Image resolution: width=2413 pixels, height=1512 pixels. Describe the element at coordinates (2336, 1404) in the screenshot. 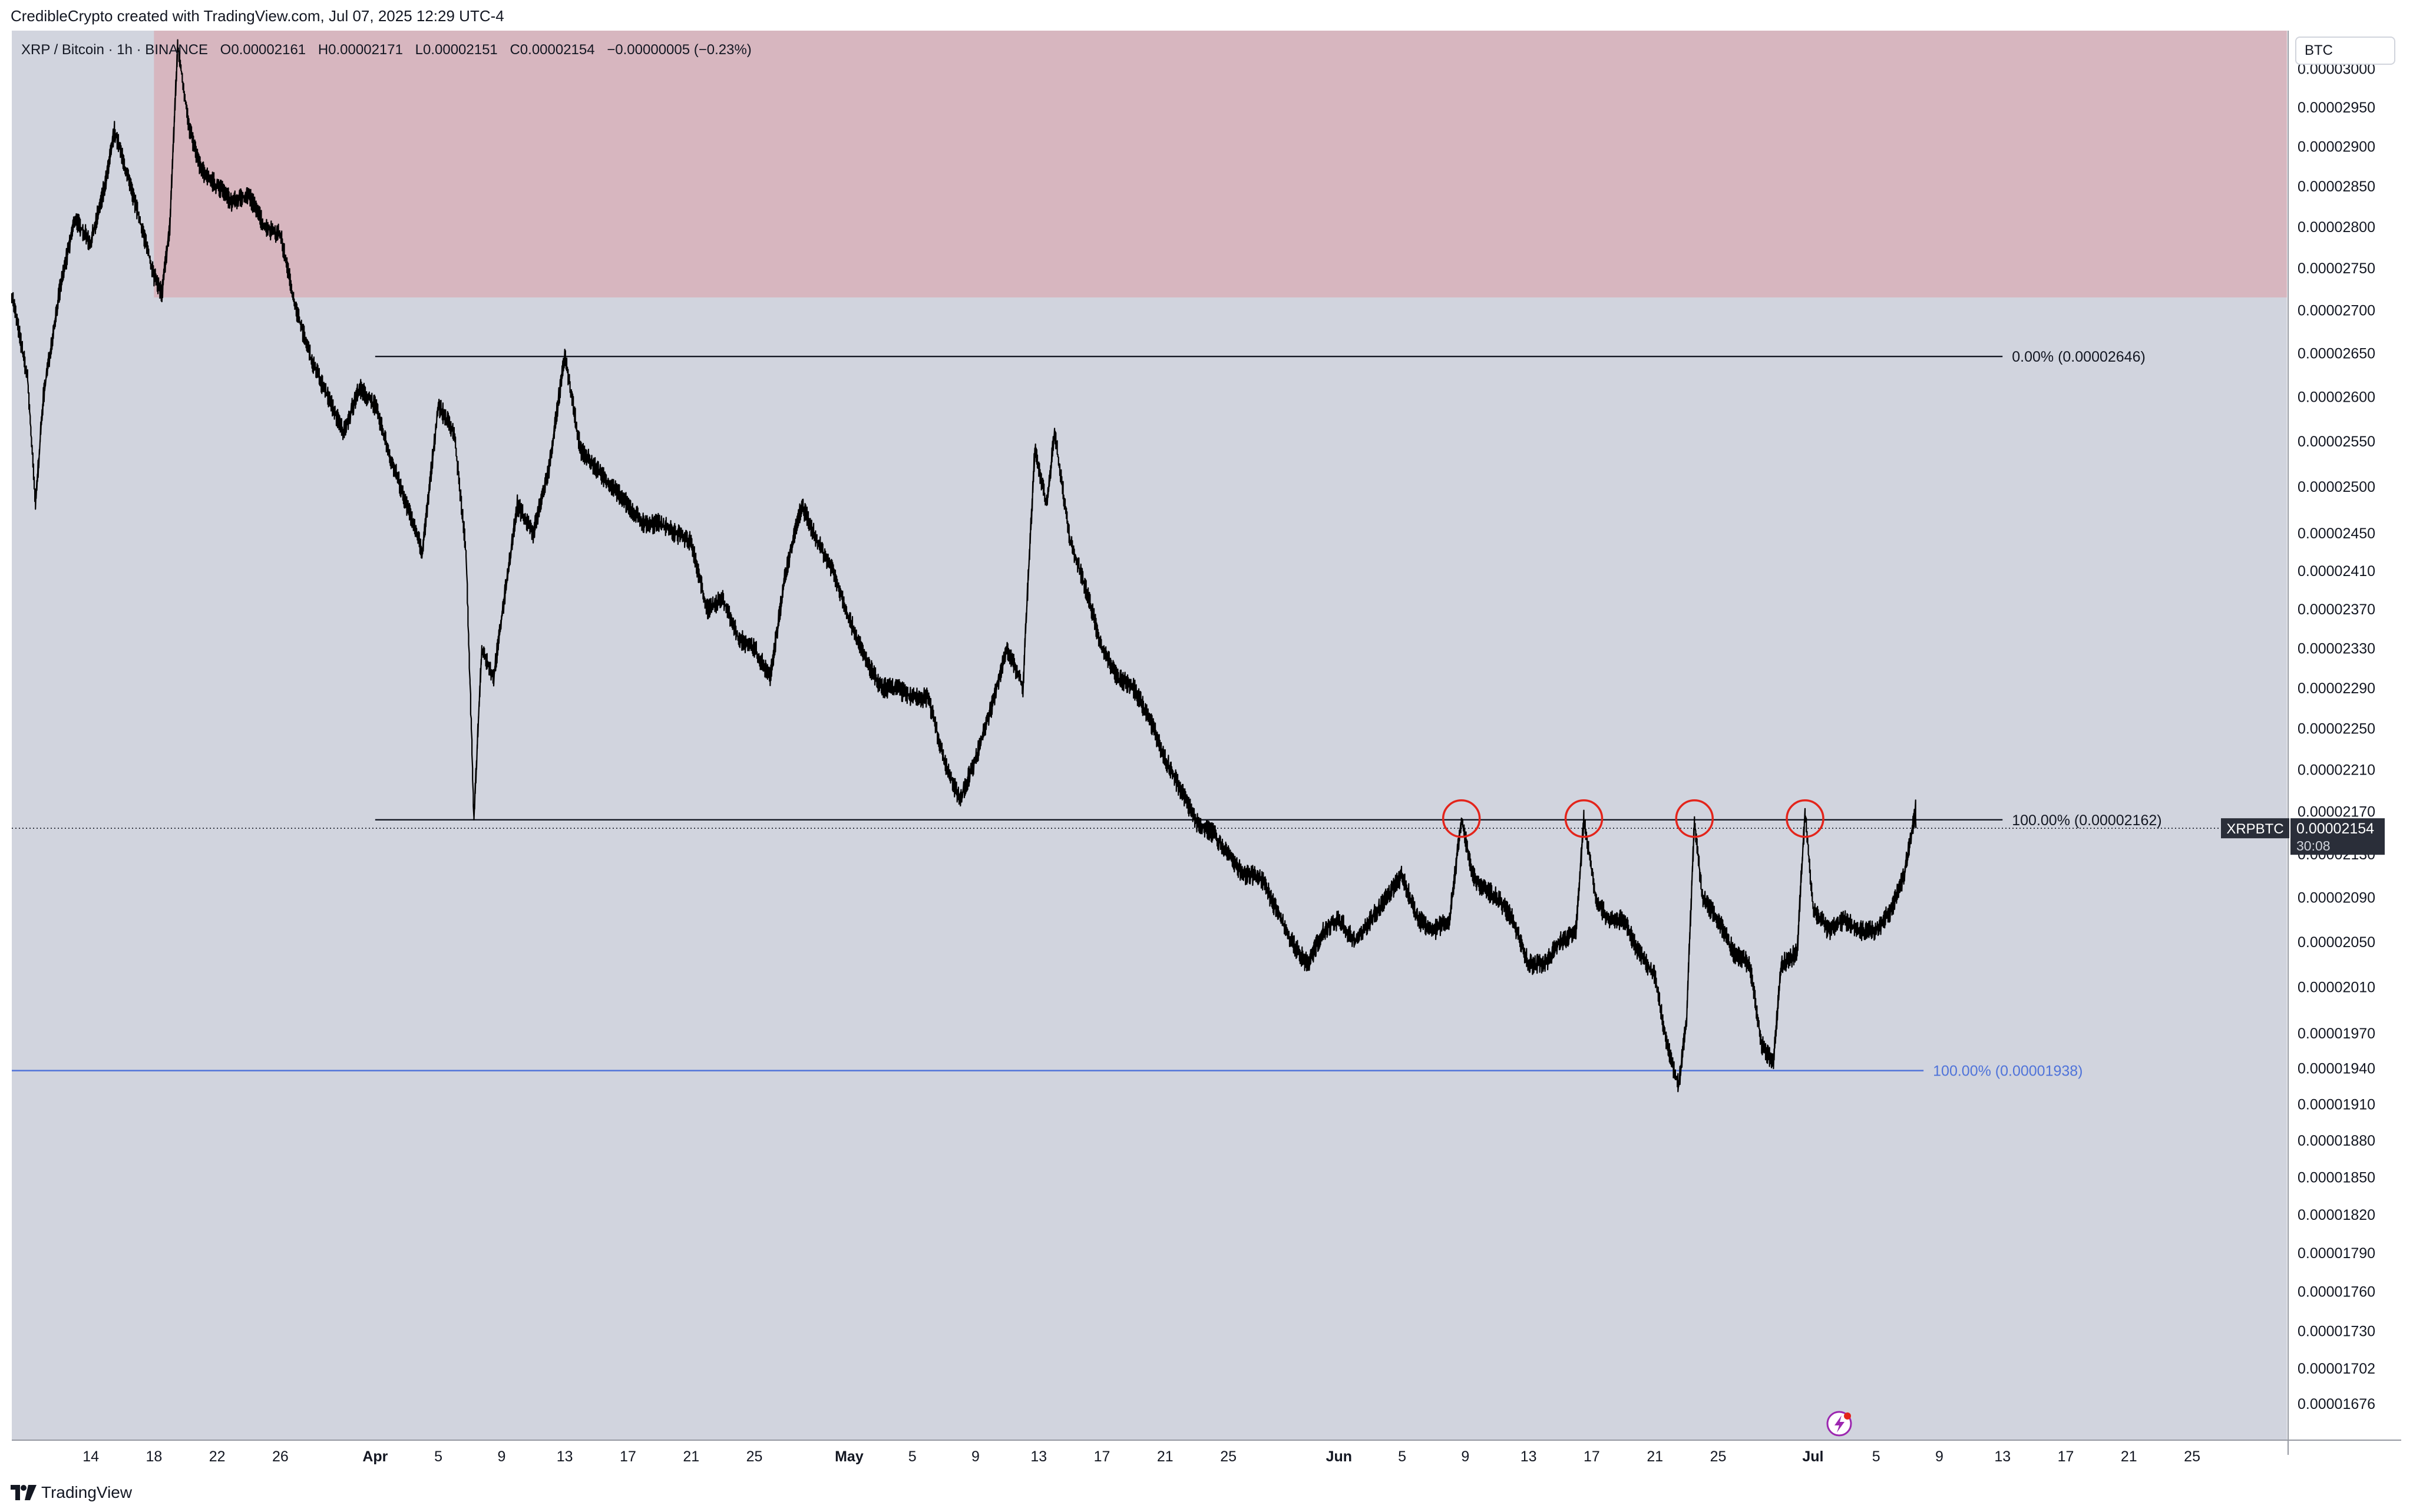

I see `price-tick-label: 0.00001676` at that location.